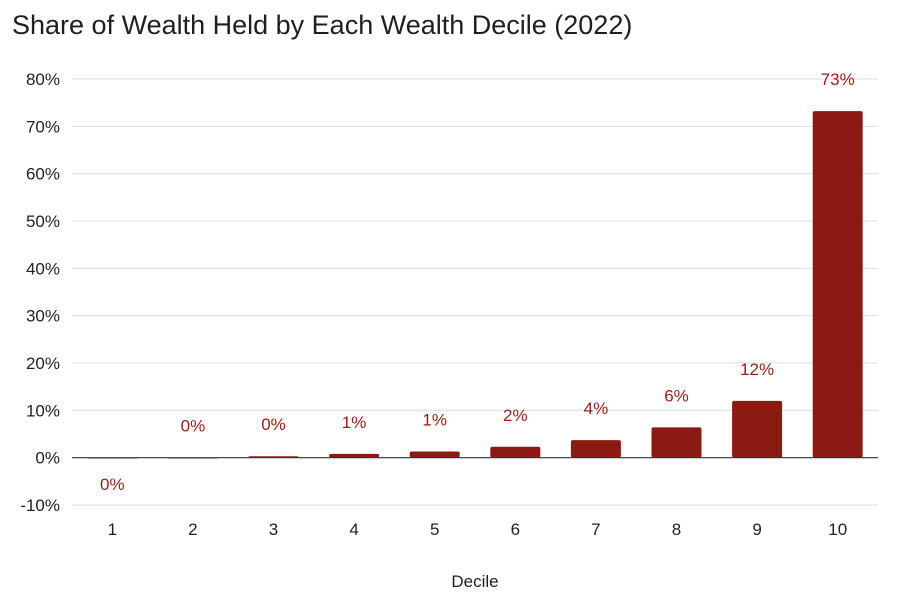  Describe the element at coordinates (43, 363) in the screenshot. I see `y-tick-label: 20%` at that location.